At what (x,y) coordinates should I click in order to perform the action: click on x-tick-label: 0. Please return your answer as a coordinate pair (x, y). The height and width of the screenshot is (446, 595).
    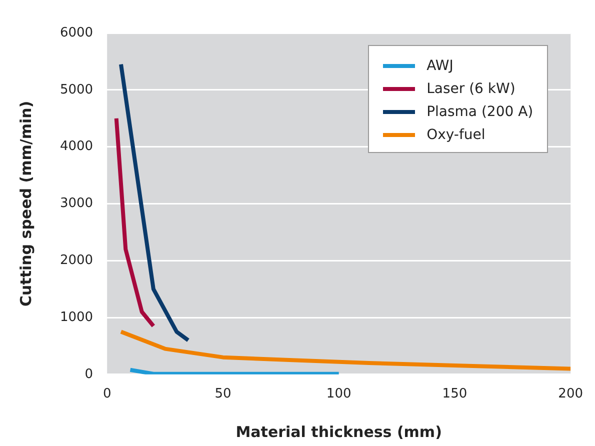
    Looking at the image, I should click on (107, 394).